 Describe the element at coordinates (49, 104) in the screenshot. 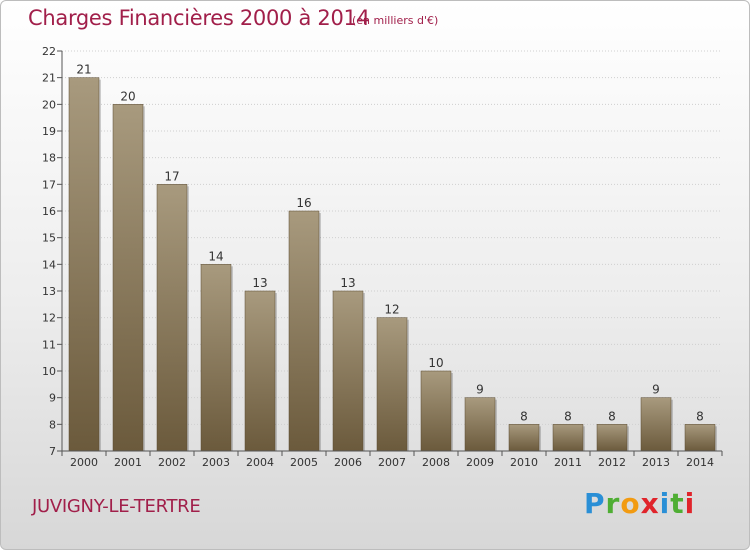

I see `y-tick-label: 20` at that location.